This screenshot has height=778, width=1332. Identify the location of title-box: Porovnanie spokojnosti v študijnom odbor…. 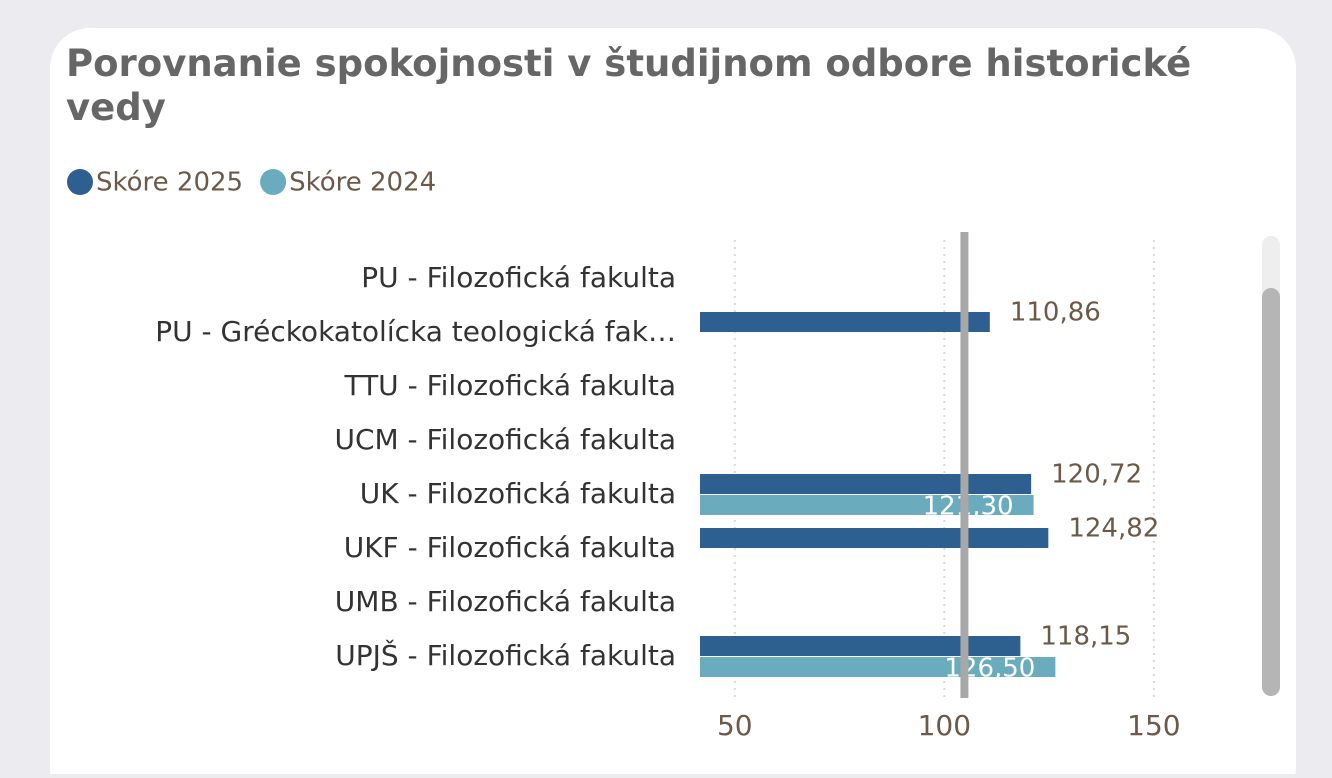
(629, 85).